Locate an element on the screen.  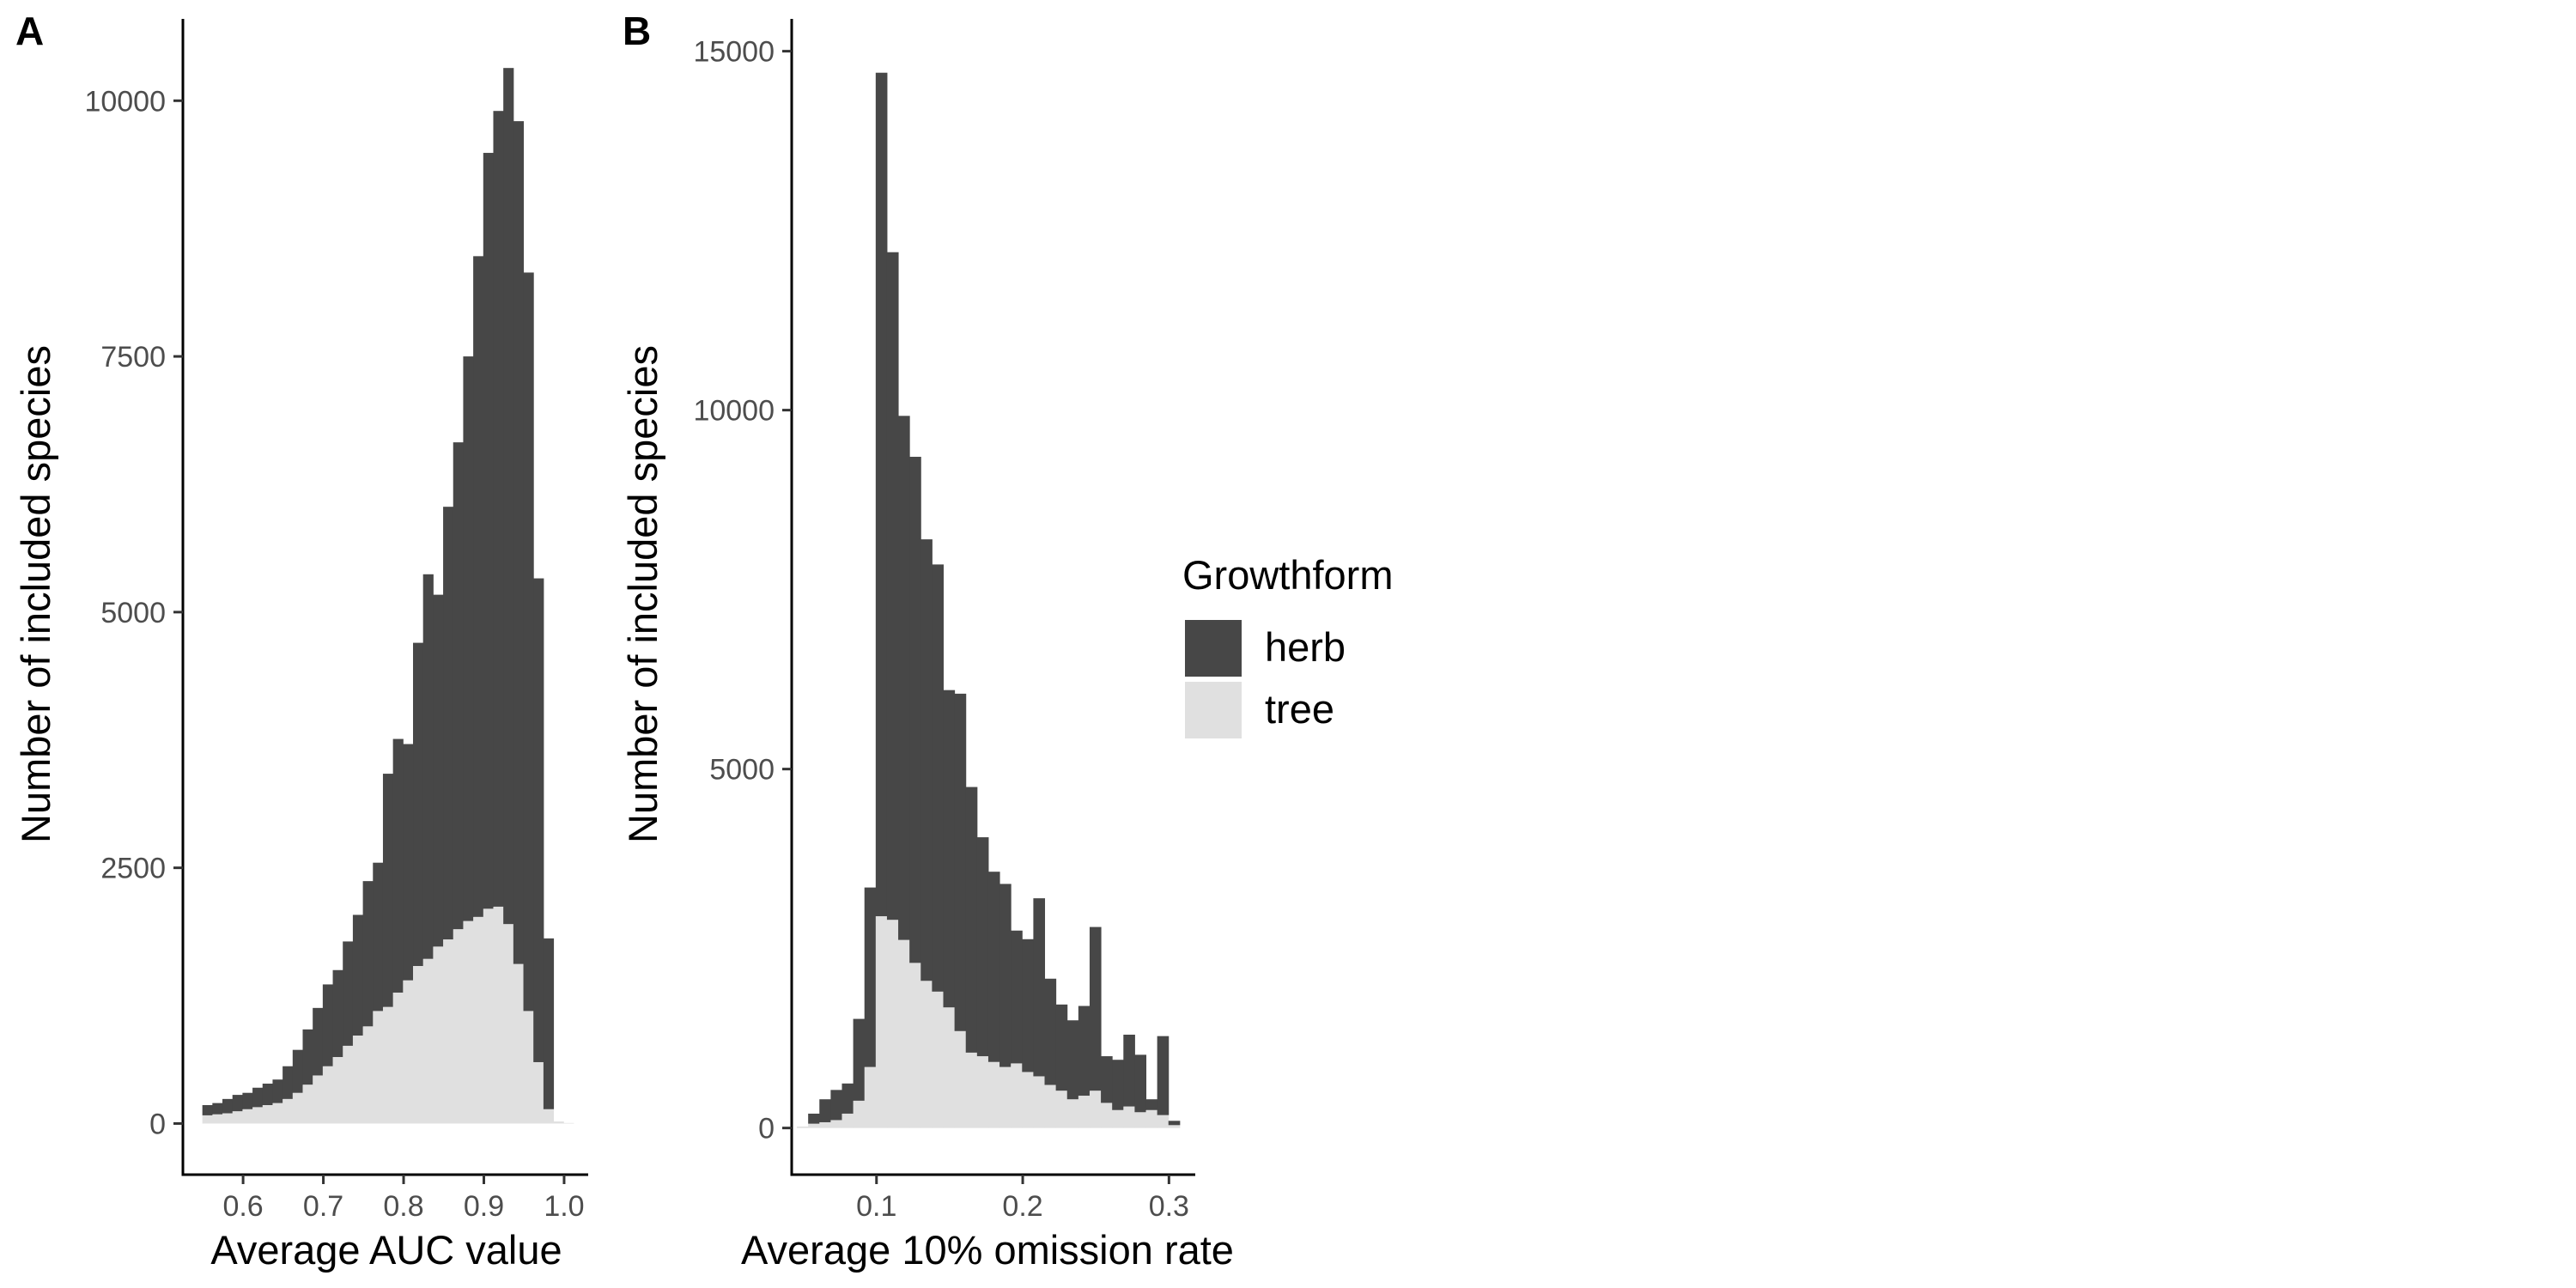
legend-label-herb: herb is located at coordinates (1305, 647).